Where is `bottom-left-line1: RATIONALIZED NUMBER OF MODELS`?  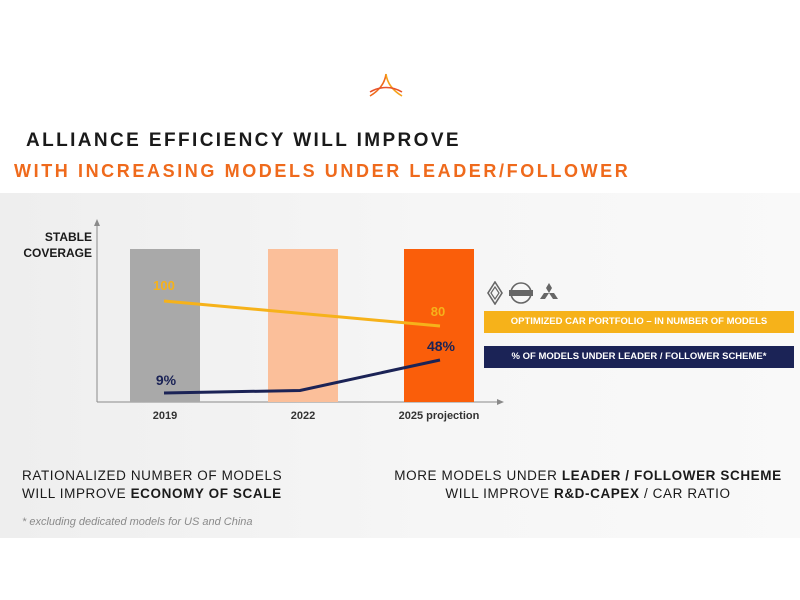
bottom-left-line1: RATIONALIZED NUMBER OF MODELS is located at coordinates (152, 475).